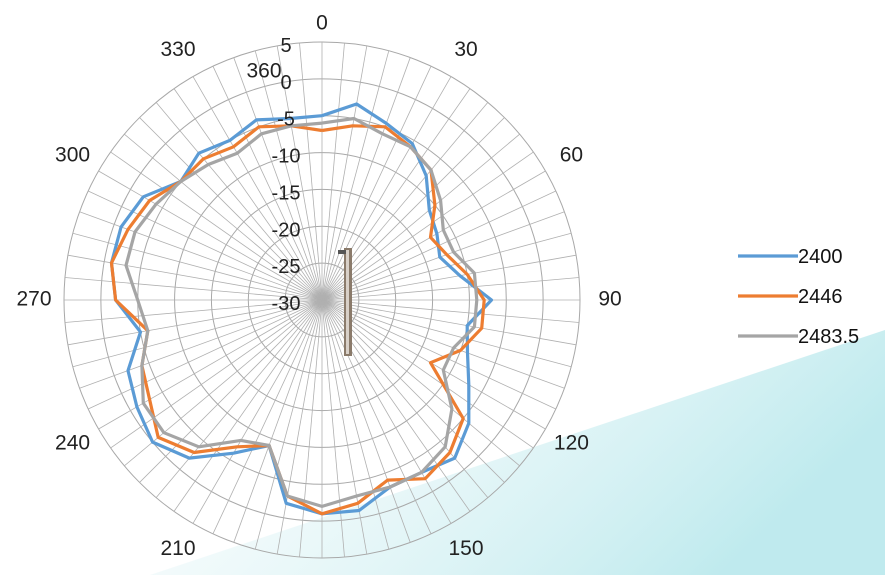  Describe the element at coordinates (828, 337) in the screenshot. I see `legend-label: 2483.5` at that location.